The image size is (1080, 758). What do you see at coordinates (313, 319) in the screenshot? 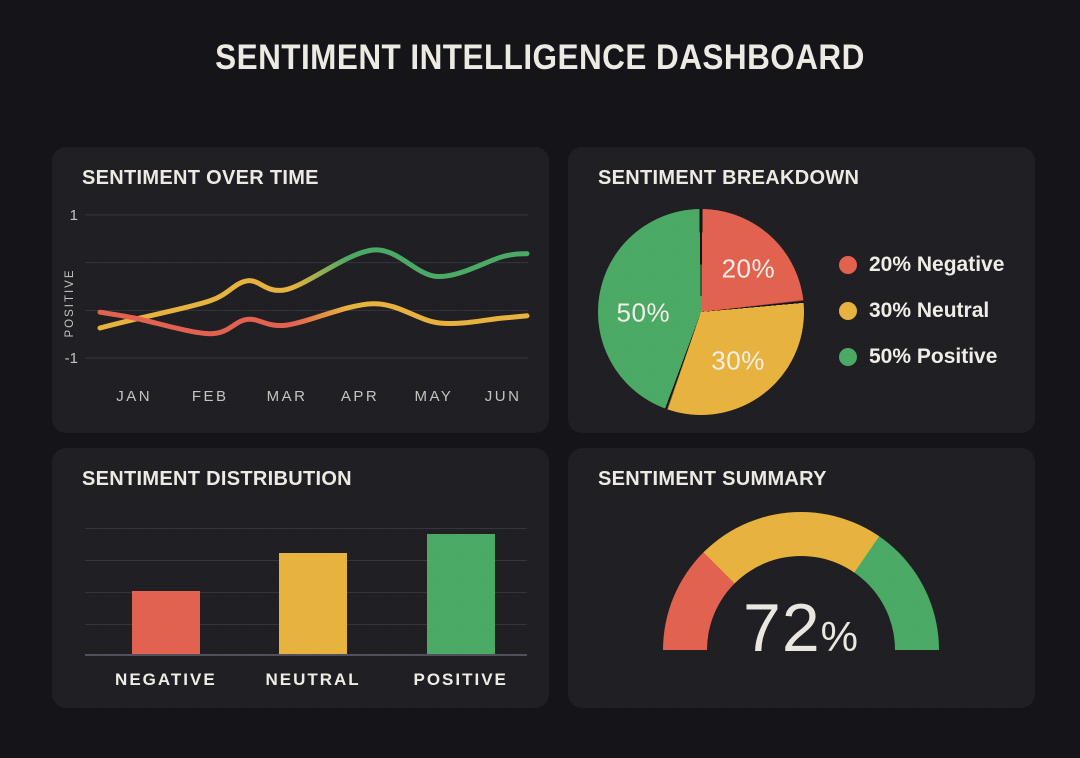
I see `series-line-negative_trend` at bounding box center [313, 319].